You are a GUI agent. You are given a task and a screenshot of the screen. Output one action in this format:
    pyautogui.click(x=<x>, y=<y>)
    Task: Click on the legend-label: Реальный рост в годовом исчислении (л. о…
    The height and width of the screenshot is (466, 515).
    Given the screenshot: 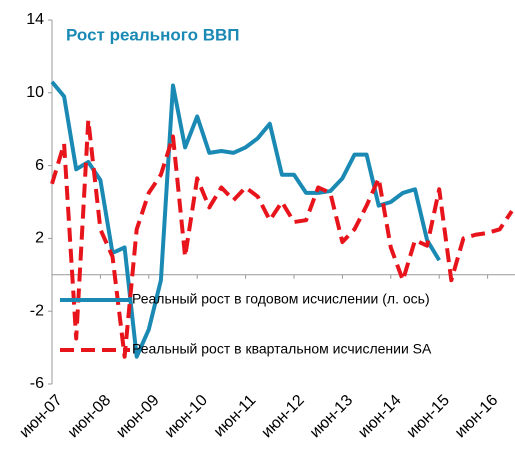 What is the action you would take?
    pyautogui.click(x=281, y=299)
    